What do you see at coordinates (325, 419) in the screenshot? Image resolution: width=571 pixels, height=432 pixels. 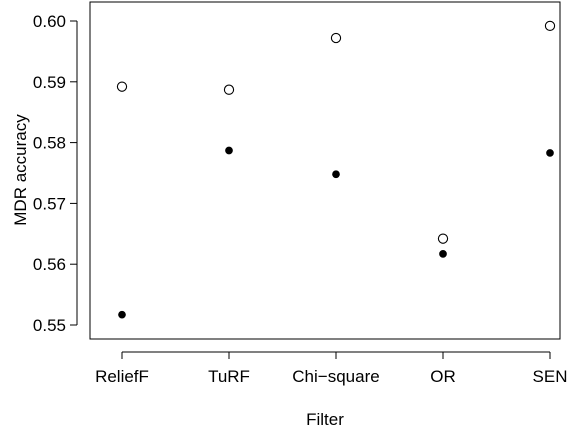 I see `x-axis-label: Filter` at bounding box center [325, 419].